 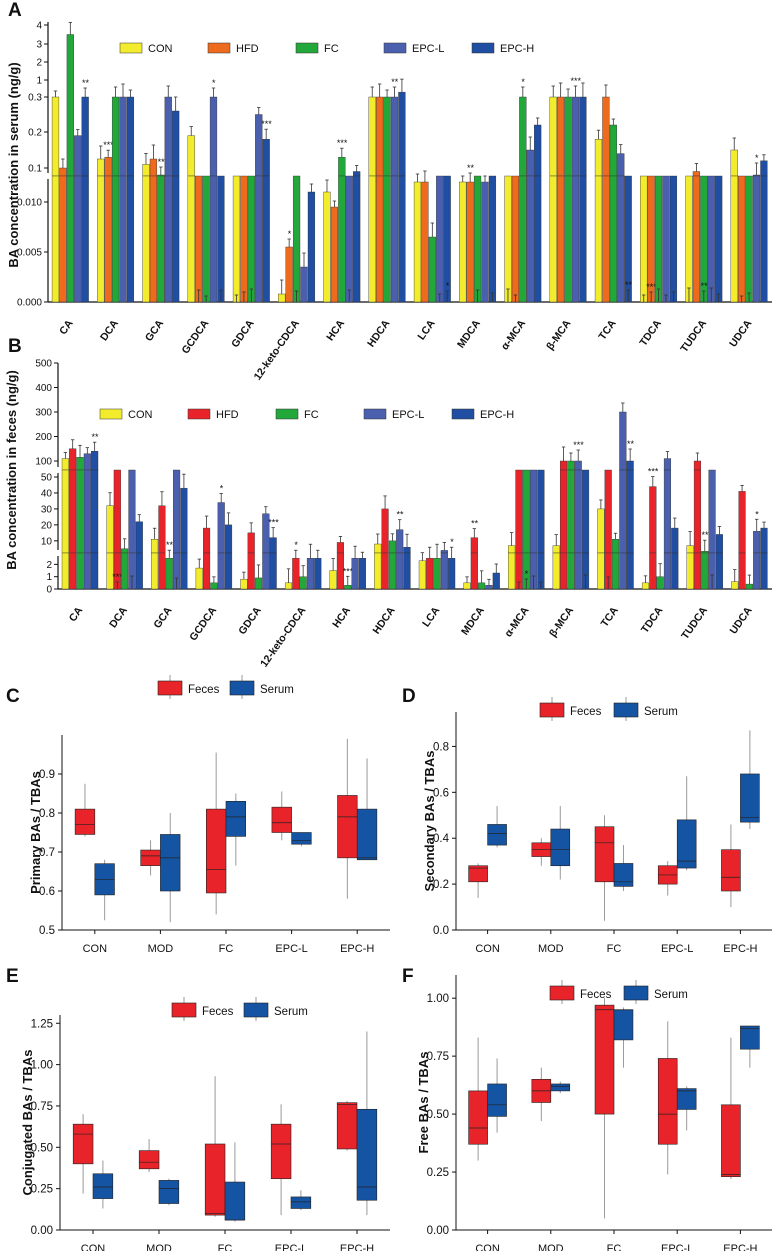 I want to click on bar-FC-DCA, so click(x=125, y=551).